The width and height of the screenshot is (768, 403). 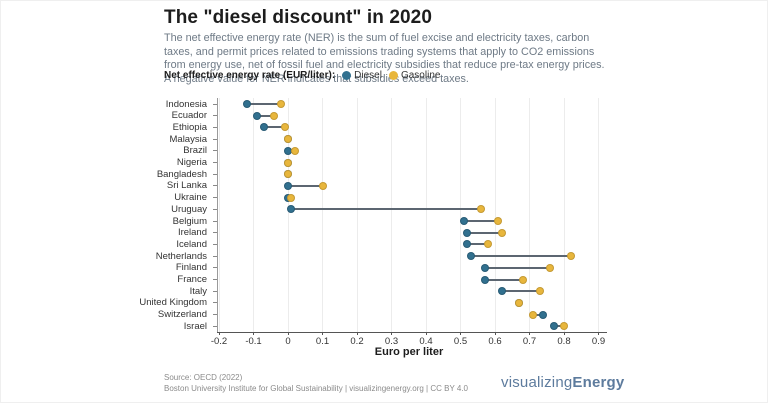 I want to click on x-tick-label: -0.2, so click(x=219, y=341).